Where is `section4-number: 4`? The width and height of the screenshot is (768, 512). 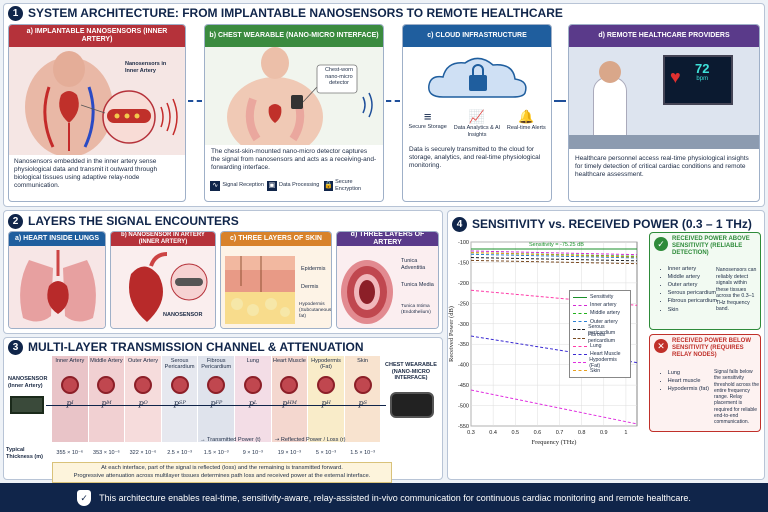 section4-number: 4 is located at coordinates (459, 225).